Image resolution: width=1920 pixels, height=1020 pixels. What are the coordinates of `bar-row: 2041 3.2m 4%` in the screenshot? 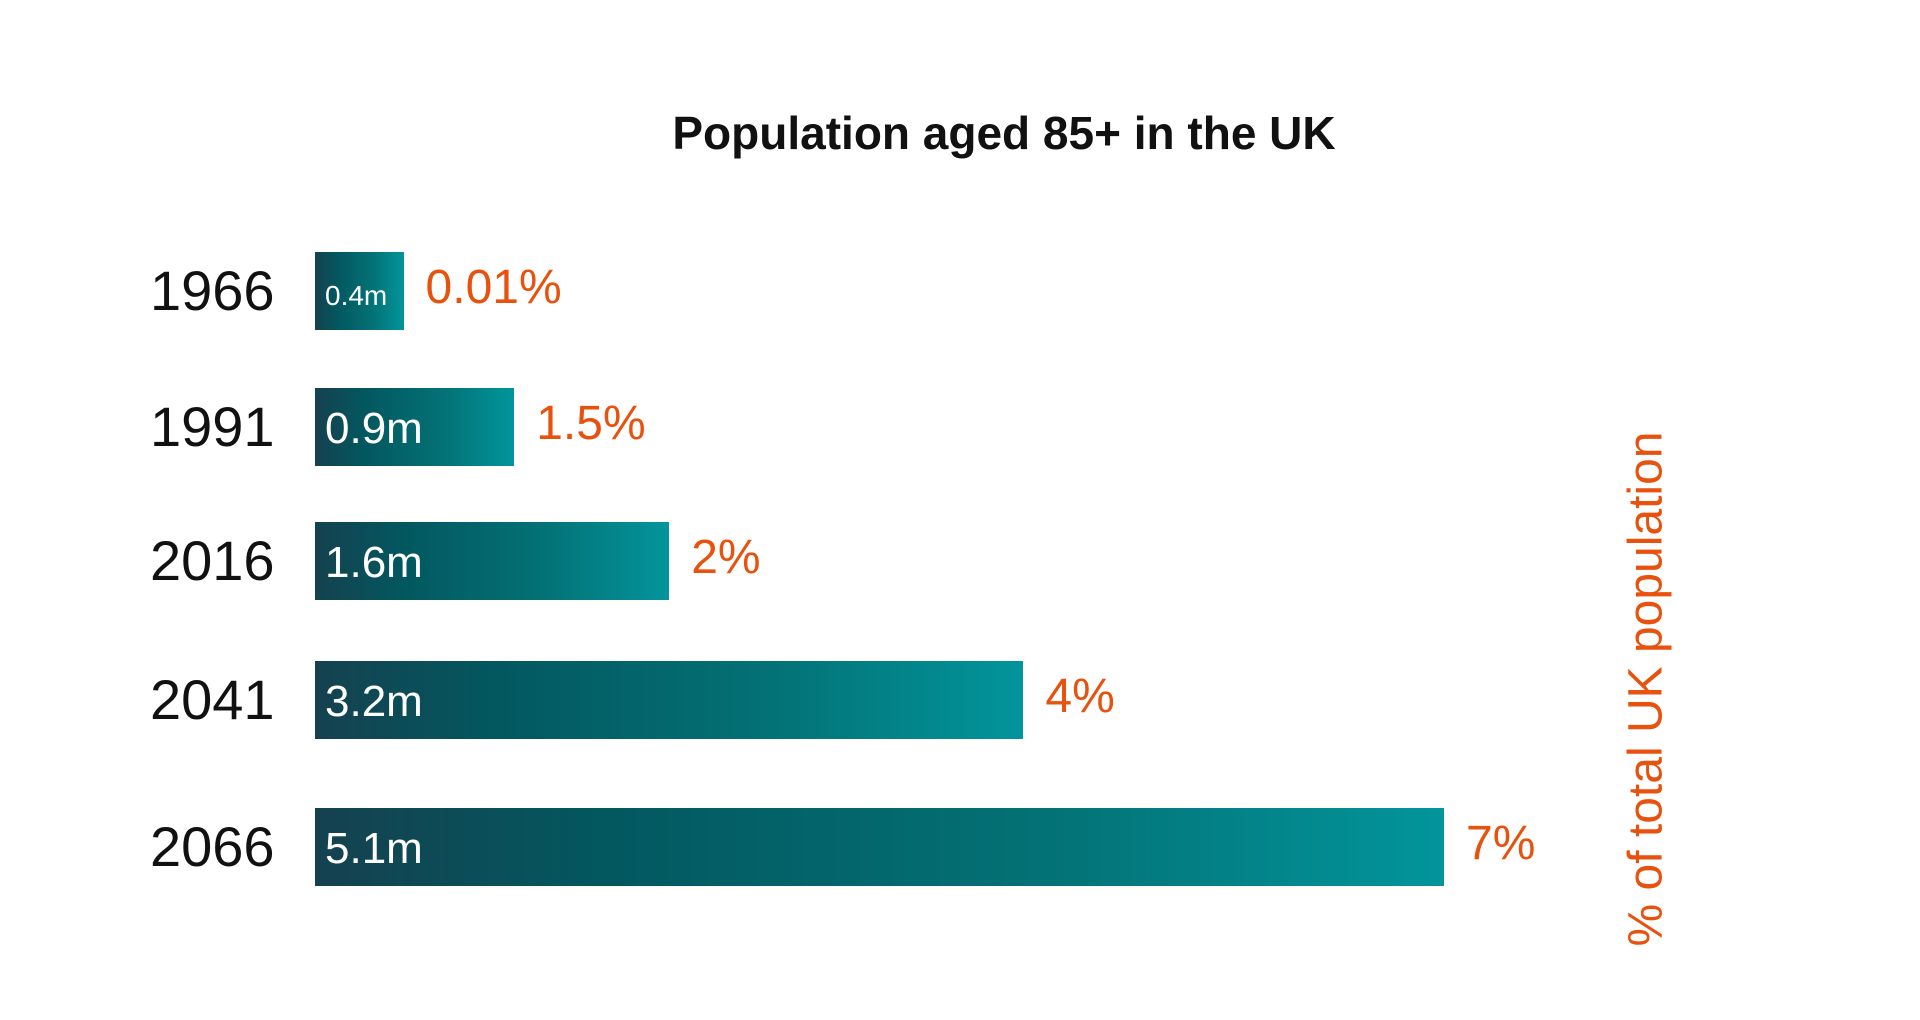 It's located at (960, 700).